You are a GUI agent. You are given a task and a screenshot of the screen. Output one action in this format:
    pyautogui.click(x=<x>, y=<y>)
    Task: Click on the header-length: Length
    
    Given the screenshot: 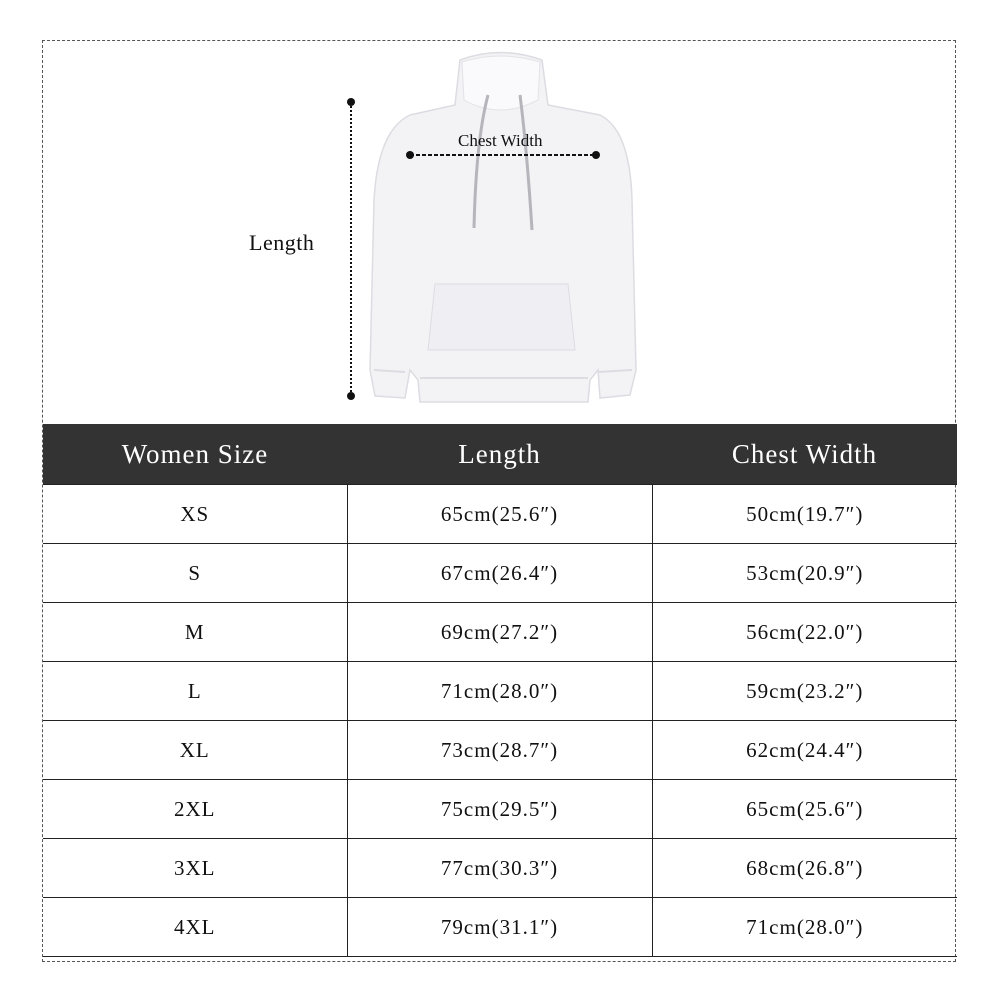 What is the action you would take?
    pyautogui.click(x=499, y=454)
    